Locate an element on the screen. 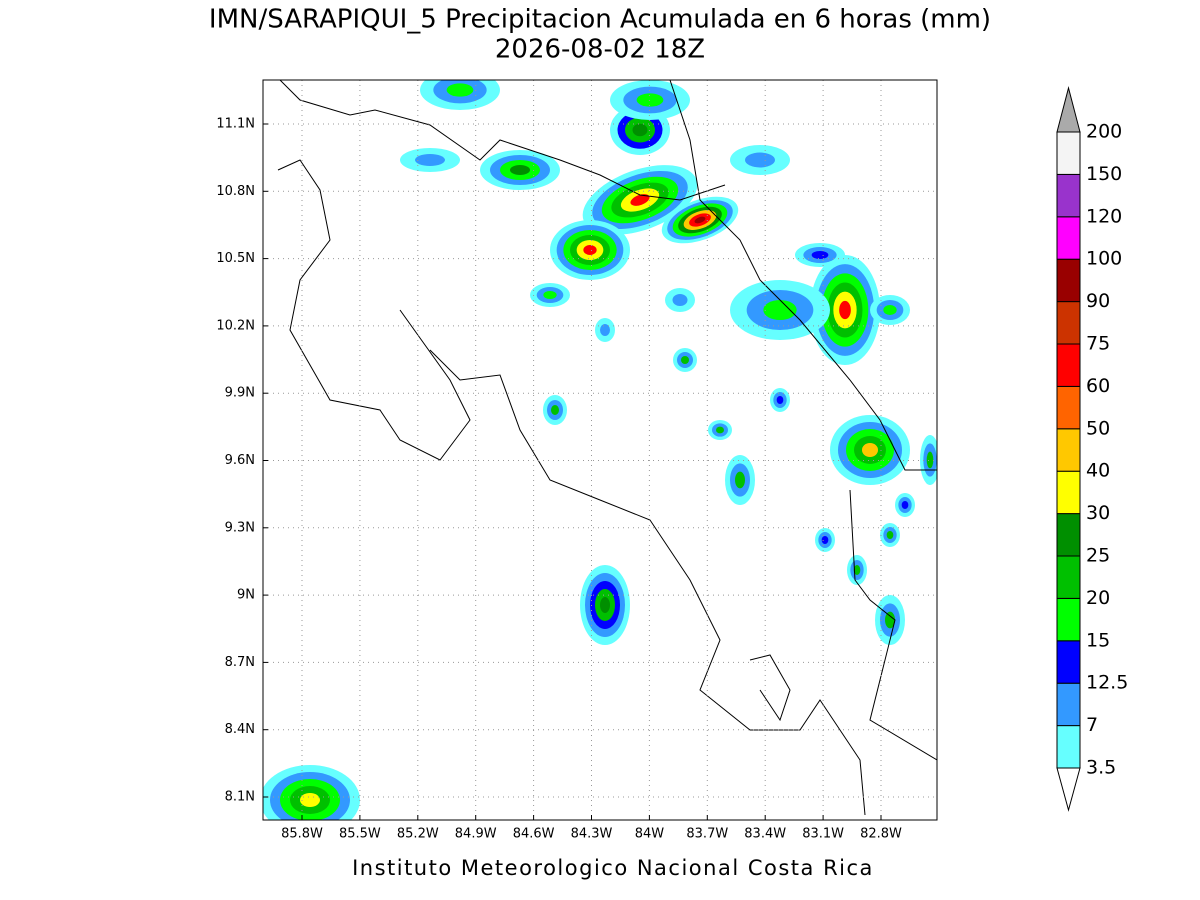  lat-label: 8.7N is located at coordinates (240, 662).